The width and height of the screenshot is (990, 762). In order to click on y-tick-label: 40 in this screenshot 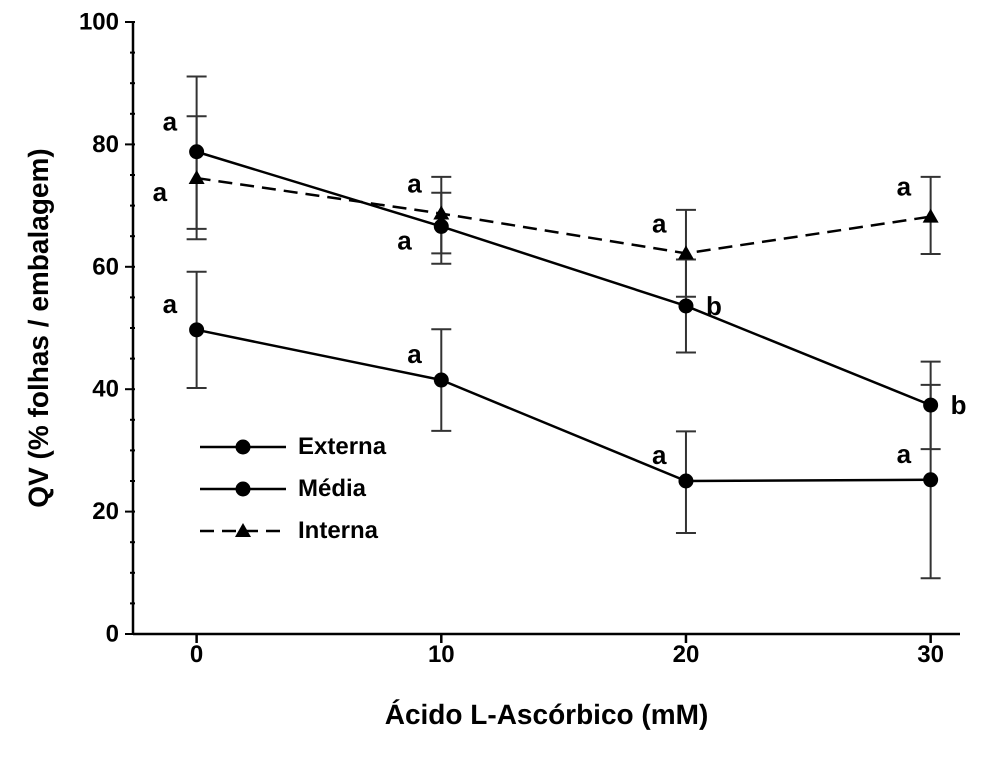, I will do `click(105, 389)`.